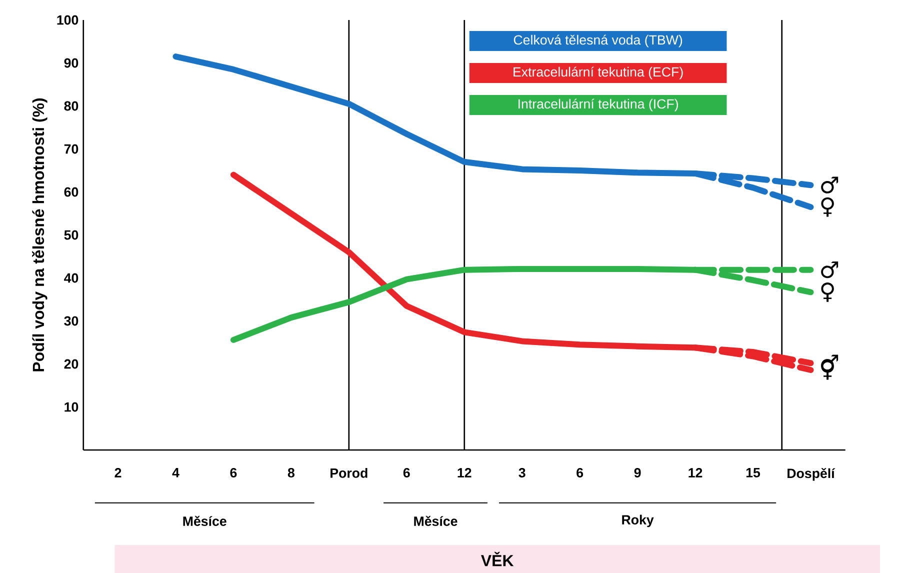  I want to click on x-tick-label: 3, so click(522, 473).